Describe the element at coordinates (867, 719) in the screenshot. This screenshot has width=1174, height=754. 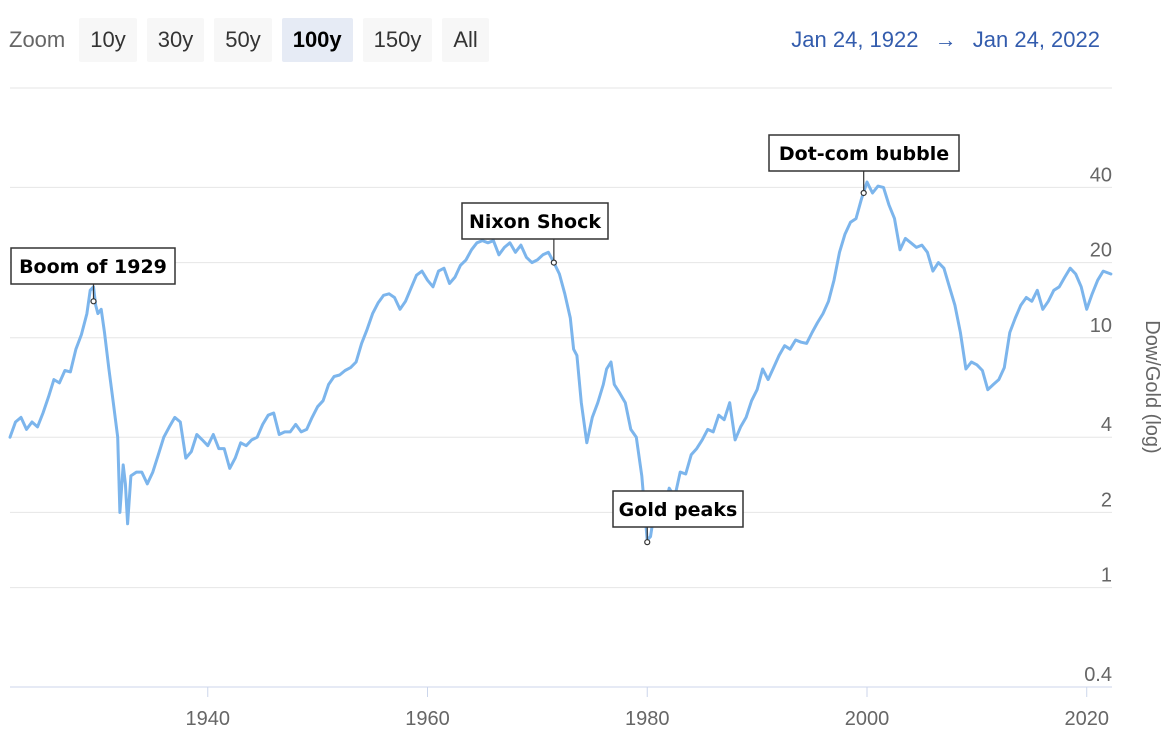
I see `x-tick-label: 2000` at that location.